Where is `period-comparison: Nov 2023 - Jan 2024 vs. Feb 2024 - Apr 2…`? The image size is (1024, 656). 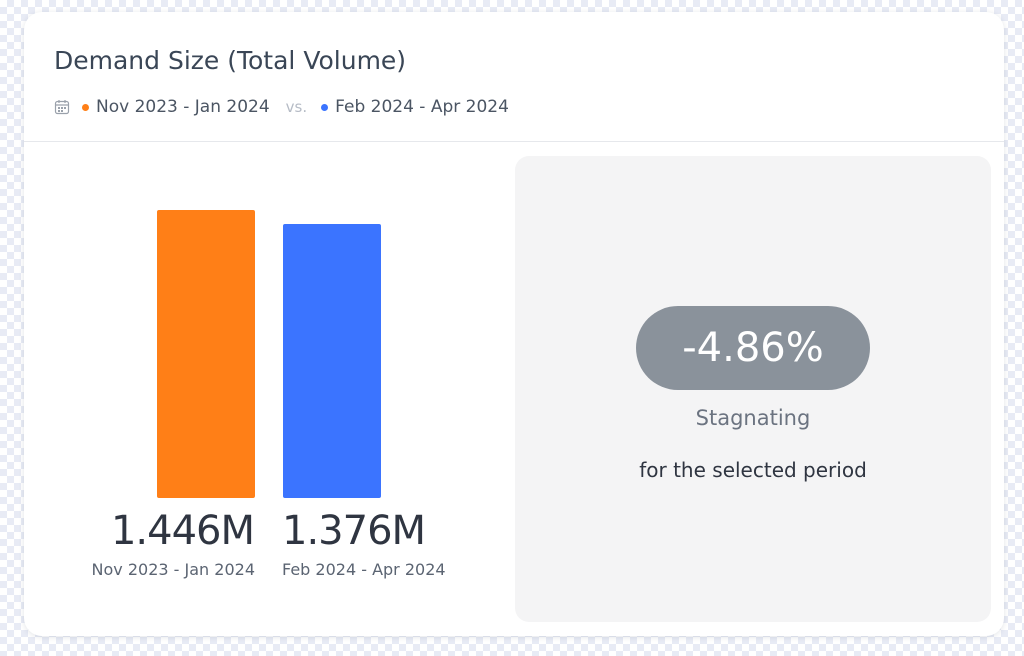 period-comparison: Nov 2023 - Jan 2024 vs. Feb 2024 - Apr 2… is located at coordinates (281, 107).